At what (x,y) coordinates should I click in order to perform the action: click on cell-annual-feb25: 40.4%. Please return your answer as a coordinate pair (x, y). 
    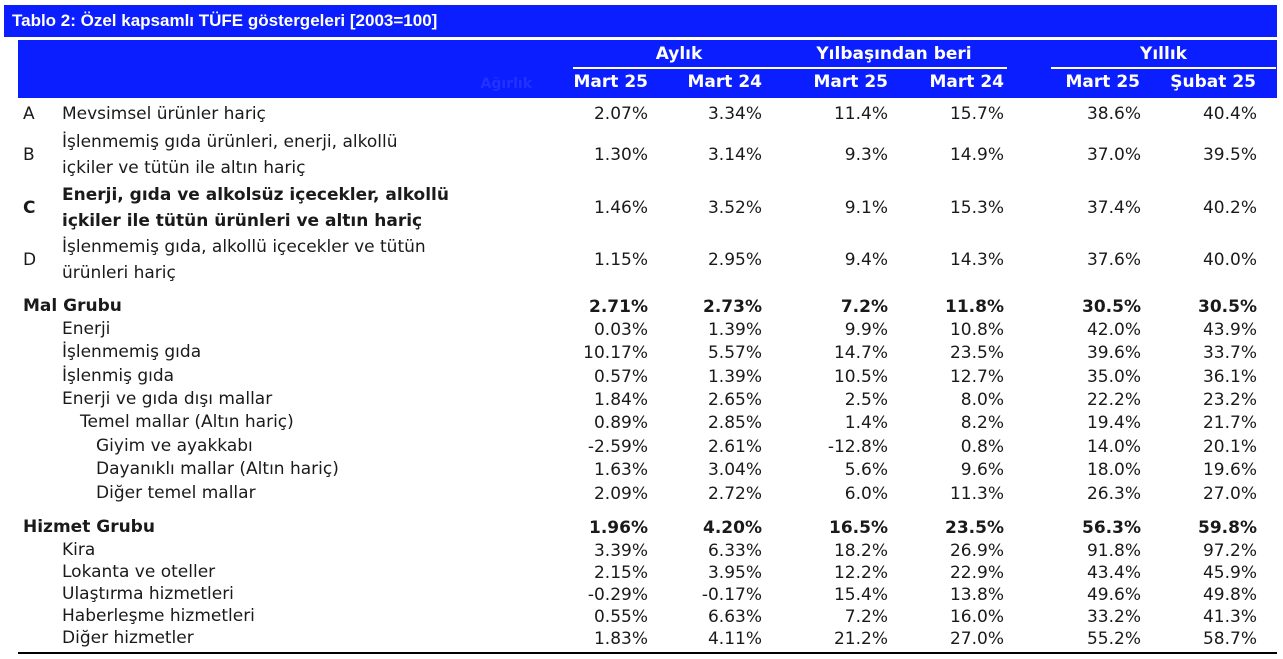
    Looking at the image, I should click on (1229, 114).